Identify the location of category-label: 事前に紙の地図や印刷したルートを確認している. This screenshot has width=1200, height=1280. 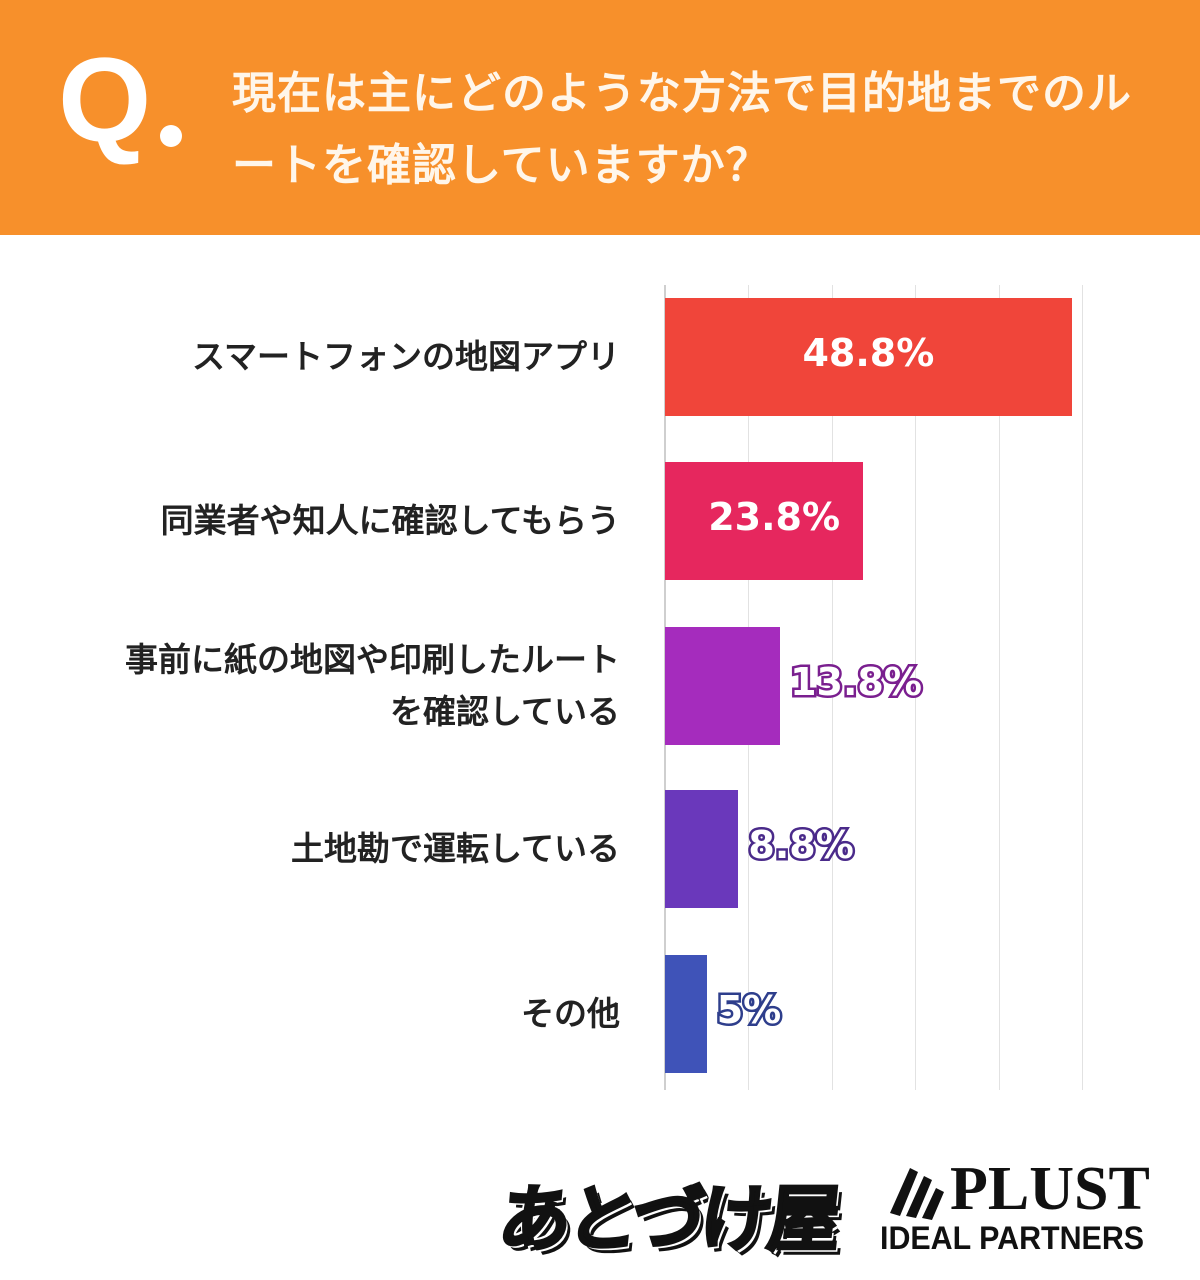
(372, 686).